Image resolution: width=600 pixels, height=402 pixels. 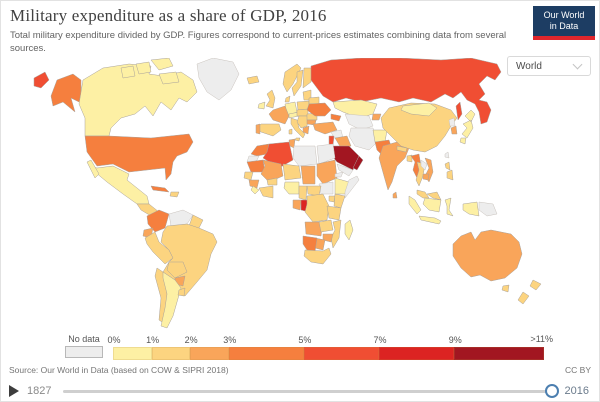 I want to click on country-gabon, so click(x=297, y=205).